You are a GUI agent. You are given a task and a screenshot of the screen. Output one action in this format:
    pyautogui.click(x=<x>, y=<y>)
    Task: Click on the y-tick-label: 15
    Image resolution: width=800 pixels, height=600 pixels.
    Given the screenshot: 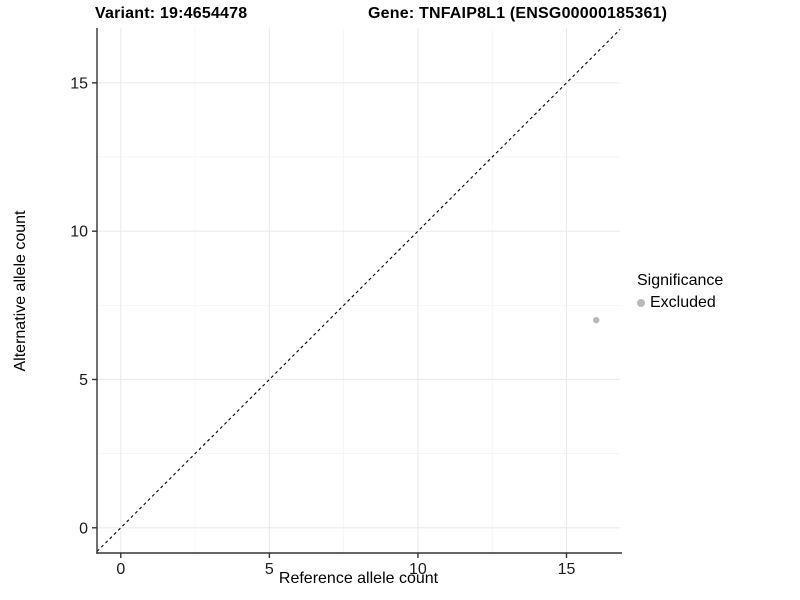 What is the action you would take?
    pyautogui.click(x=79, y=83)
    